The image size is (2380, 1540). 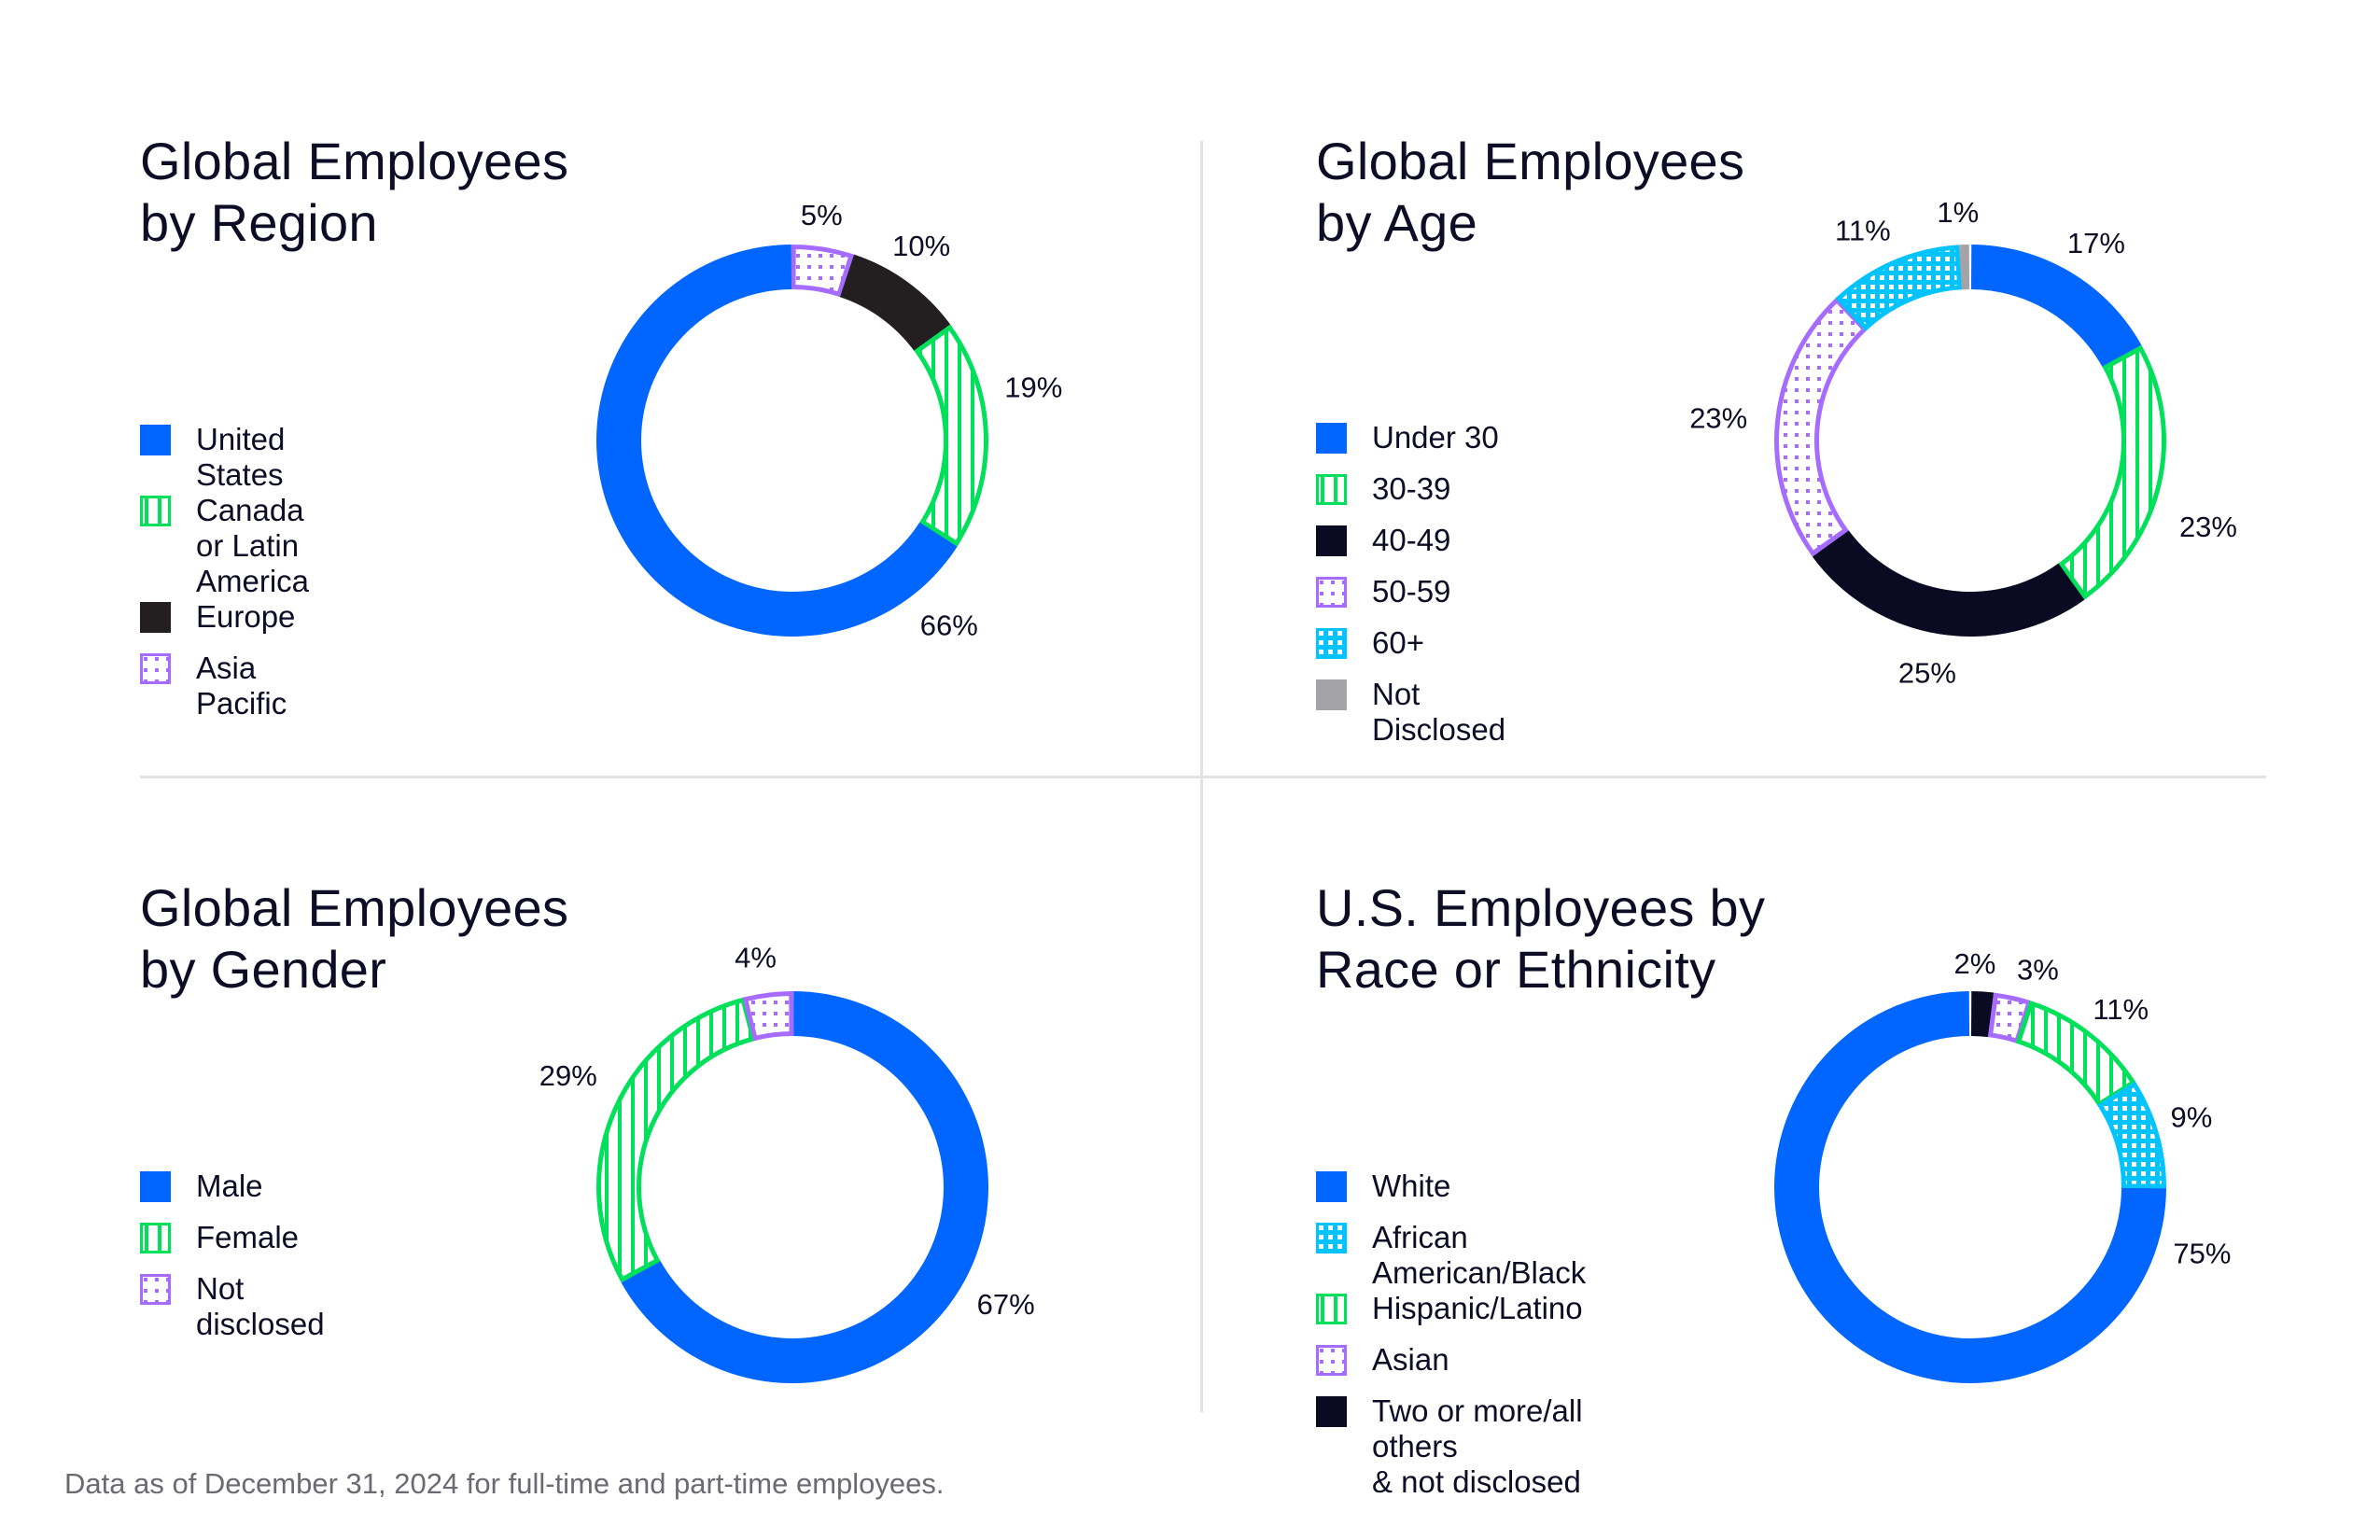 I want to click on chart-title-line: U.S. Employees by, so click(x=1541, y=907).